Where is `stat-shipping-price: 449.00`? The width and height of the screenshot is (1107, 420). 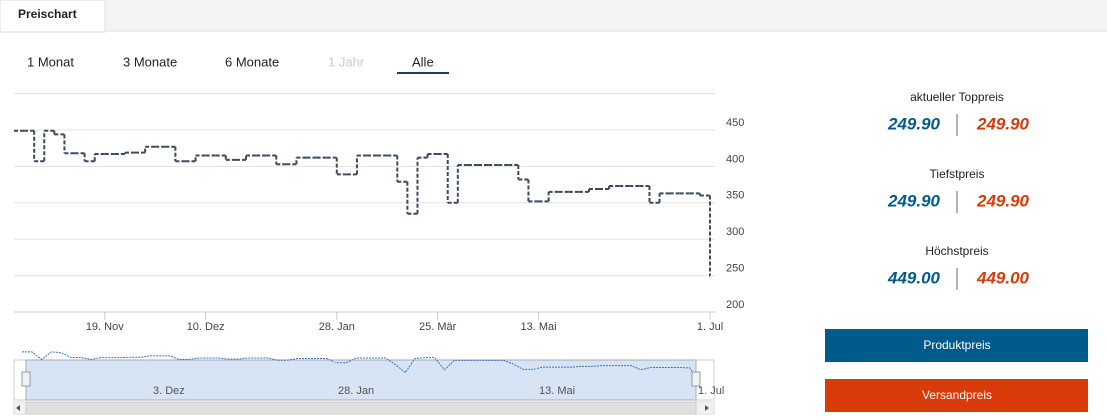 stat-shipping-price: 449.00 is located at coordinates (1003, 277).